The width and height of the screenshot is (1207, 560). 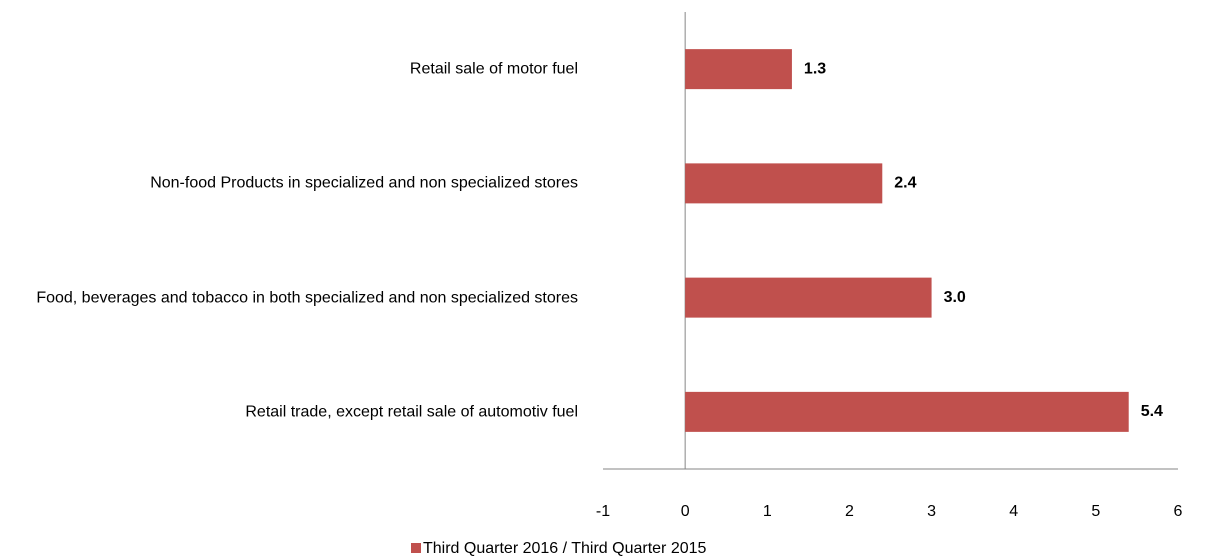 What do you see at coordinates (1178, 511) in the screenshot?
I see `x-tick-label: 6` at bounding box center [1178, 511].